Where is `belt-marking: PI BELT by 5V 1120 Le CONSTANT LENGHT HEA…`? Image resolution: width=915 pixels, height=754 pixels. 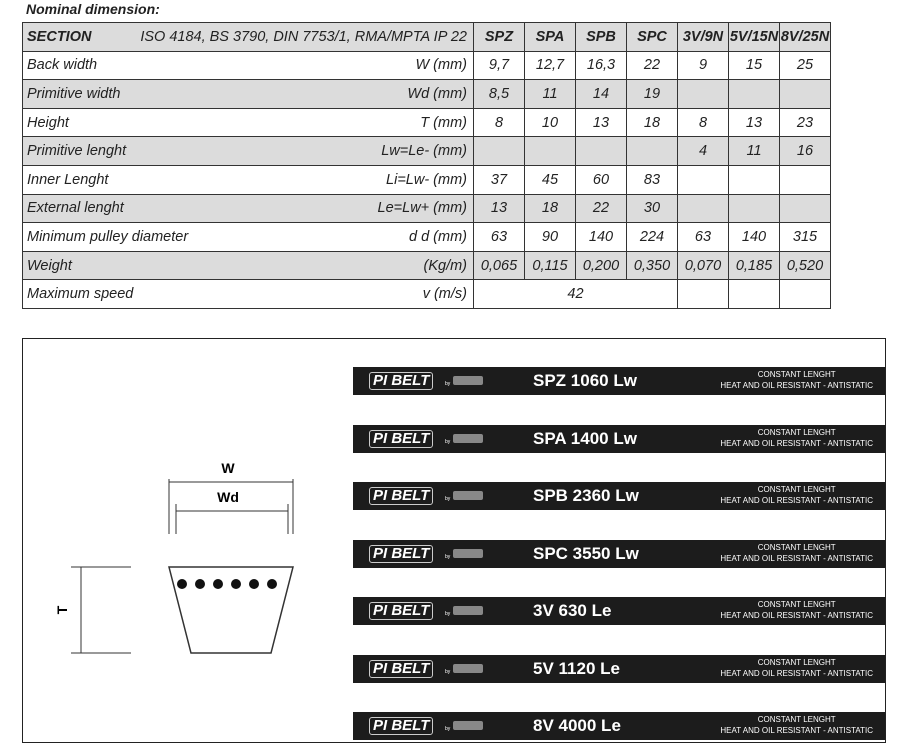
belt-marking: PI BELT by 5V 1120 Le CONSTANT LENGHT HEA… is located at coordinates (619, 668).